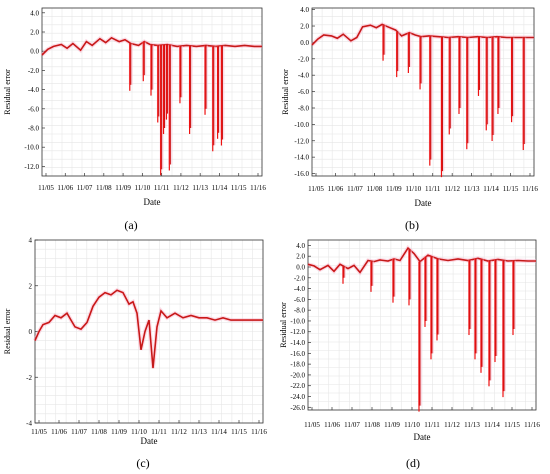 Image resolution: width=550 pixels, height=474 pixels. Describe the element at coordinates (29, 424) in the screenshot. I see `y-tick-label: -4` at that location.